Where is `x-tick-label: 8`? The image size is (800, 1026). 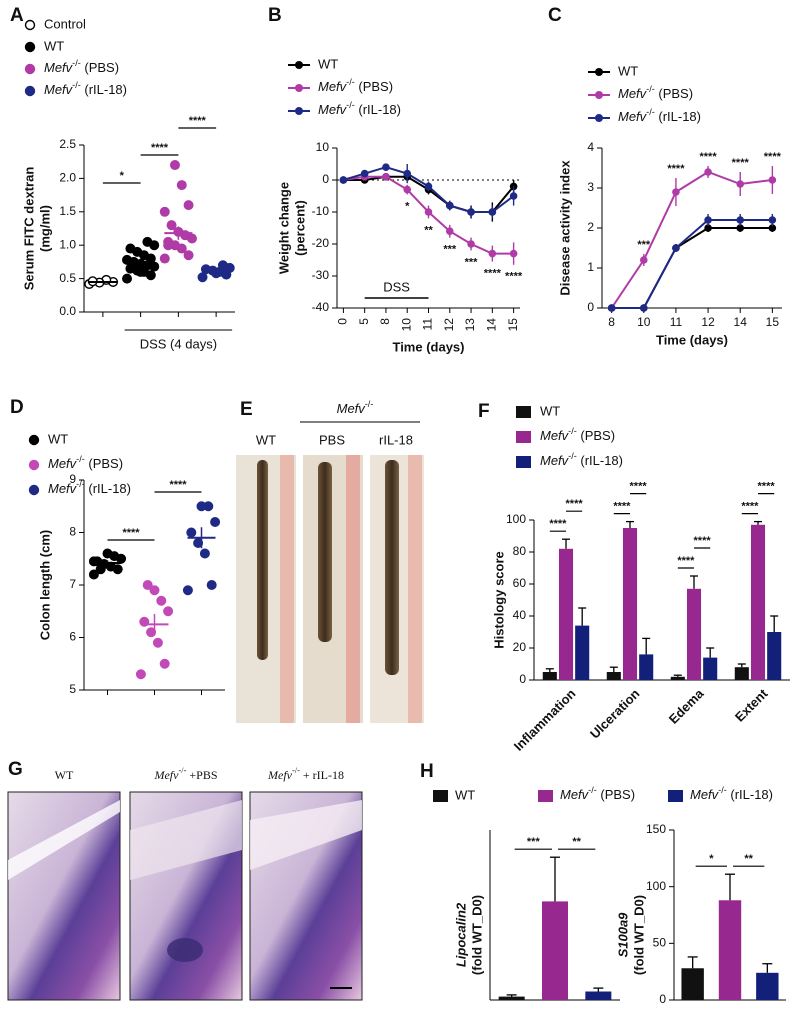
x-tick-label: 8 is located at coordinates (611, 322).